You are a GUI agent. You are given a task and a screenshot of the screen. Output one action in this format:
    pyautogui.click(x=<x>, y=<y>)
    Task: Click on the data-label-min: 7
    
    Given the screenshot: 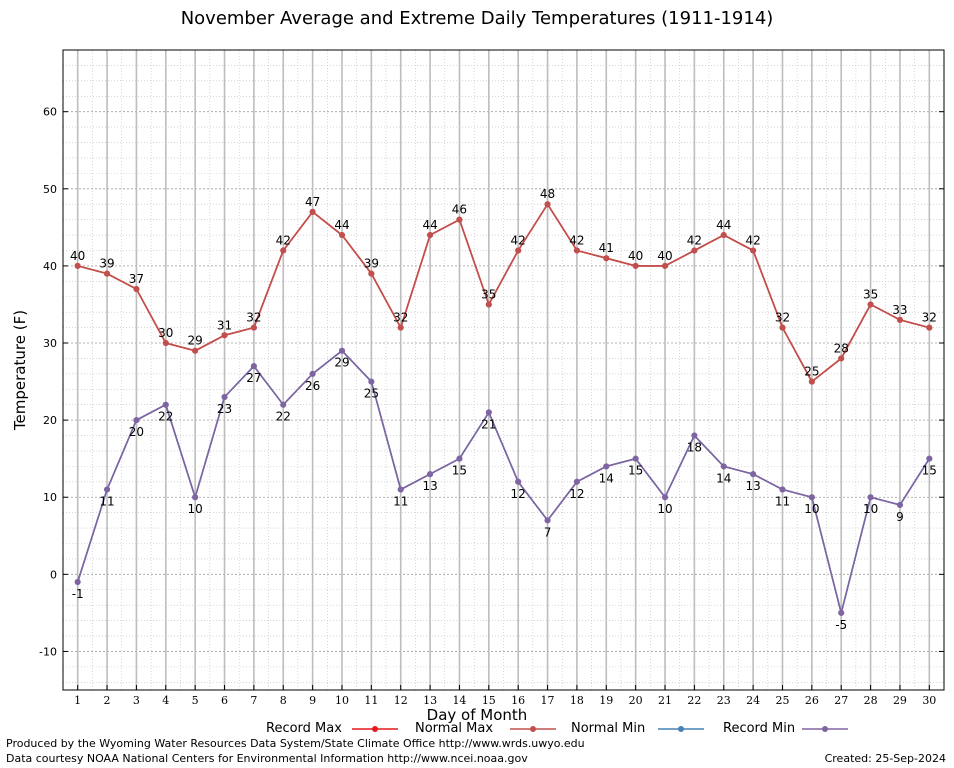 What is the action you would take?
    pyautogui.click(x=548, y=532)
    